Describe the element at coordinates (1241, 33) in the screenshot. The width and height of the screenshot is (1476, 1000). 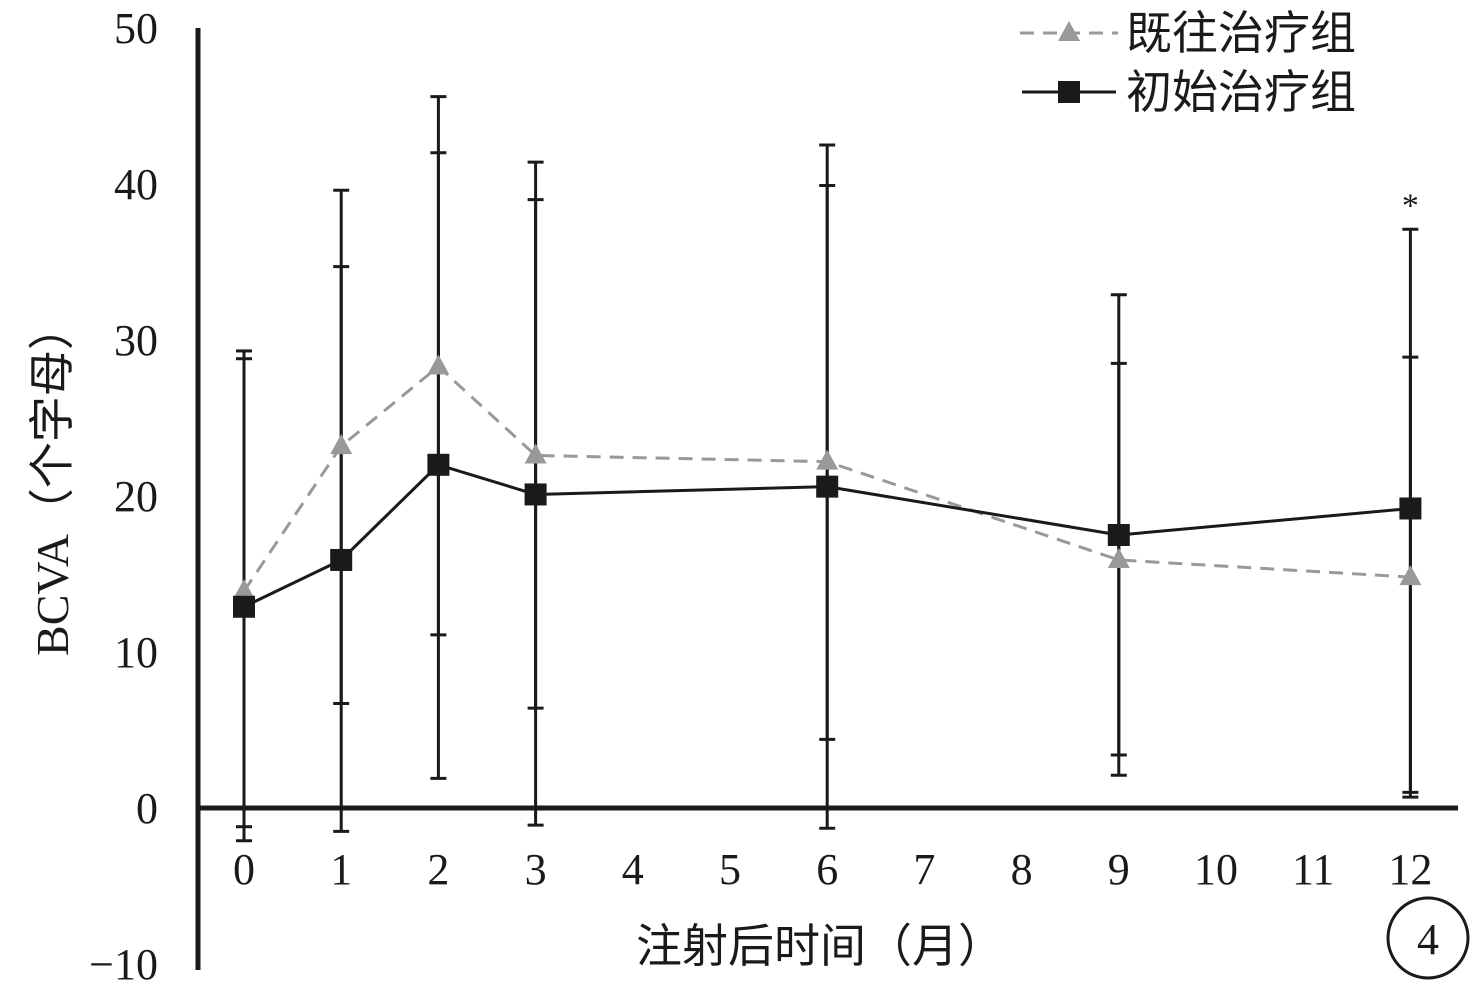
I see `legend-label-series-0: 既往治疗组` at that location.